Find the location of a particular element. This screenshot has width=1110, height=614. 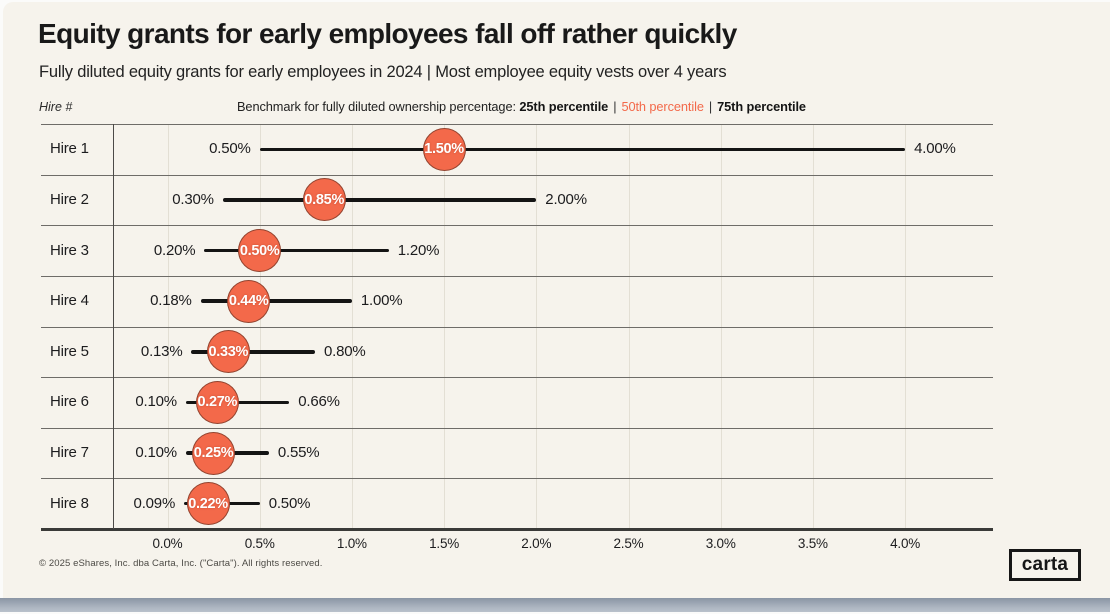

p25-value-label: 0.30% is located at coordinates (193, 199).